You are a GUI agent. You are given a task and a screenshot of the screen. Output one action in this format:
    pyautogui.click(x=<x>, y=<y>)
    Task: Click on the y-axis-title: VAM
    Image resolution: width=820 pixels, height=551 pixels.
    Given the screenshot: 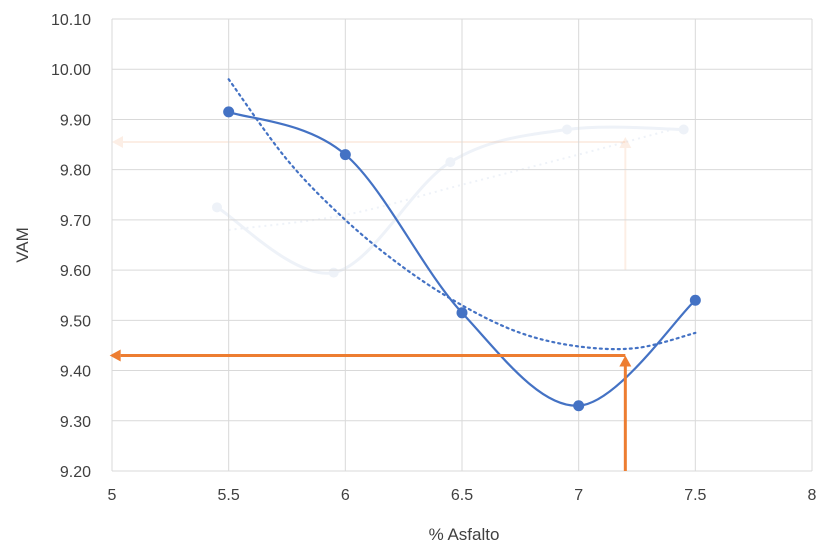 What is the action you would take?
    pyautogui.click(x=22, y=245)
    